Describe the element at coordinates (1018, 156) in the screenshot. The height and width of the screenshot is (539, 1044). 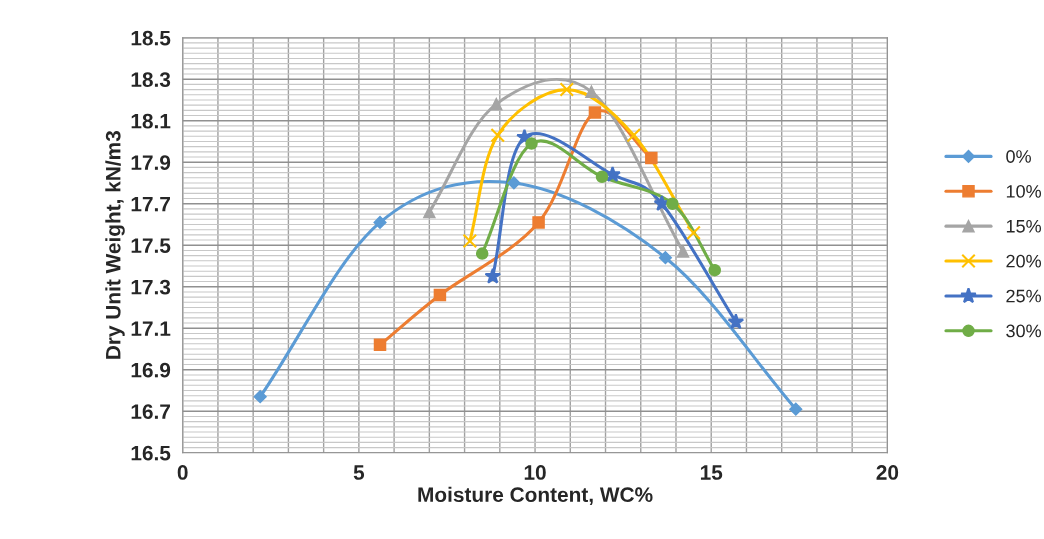
I see `legend-label: 0%` at that location.